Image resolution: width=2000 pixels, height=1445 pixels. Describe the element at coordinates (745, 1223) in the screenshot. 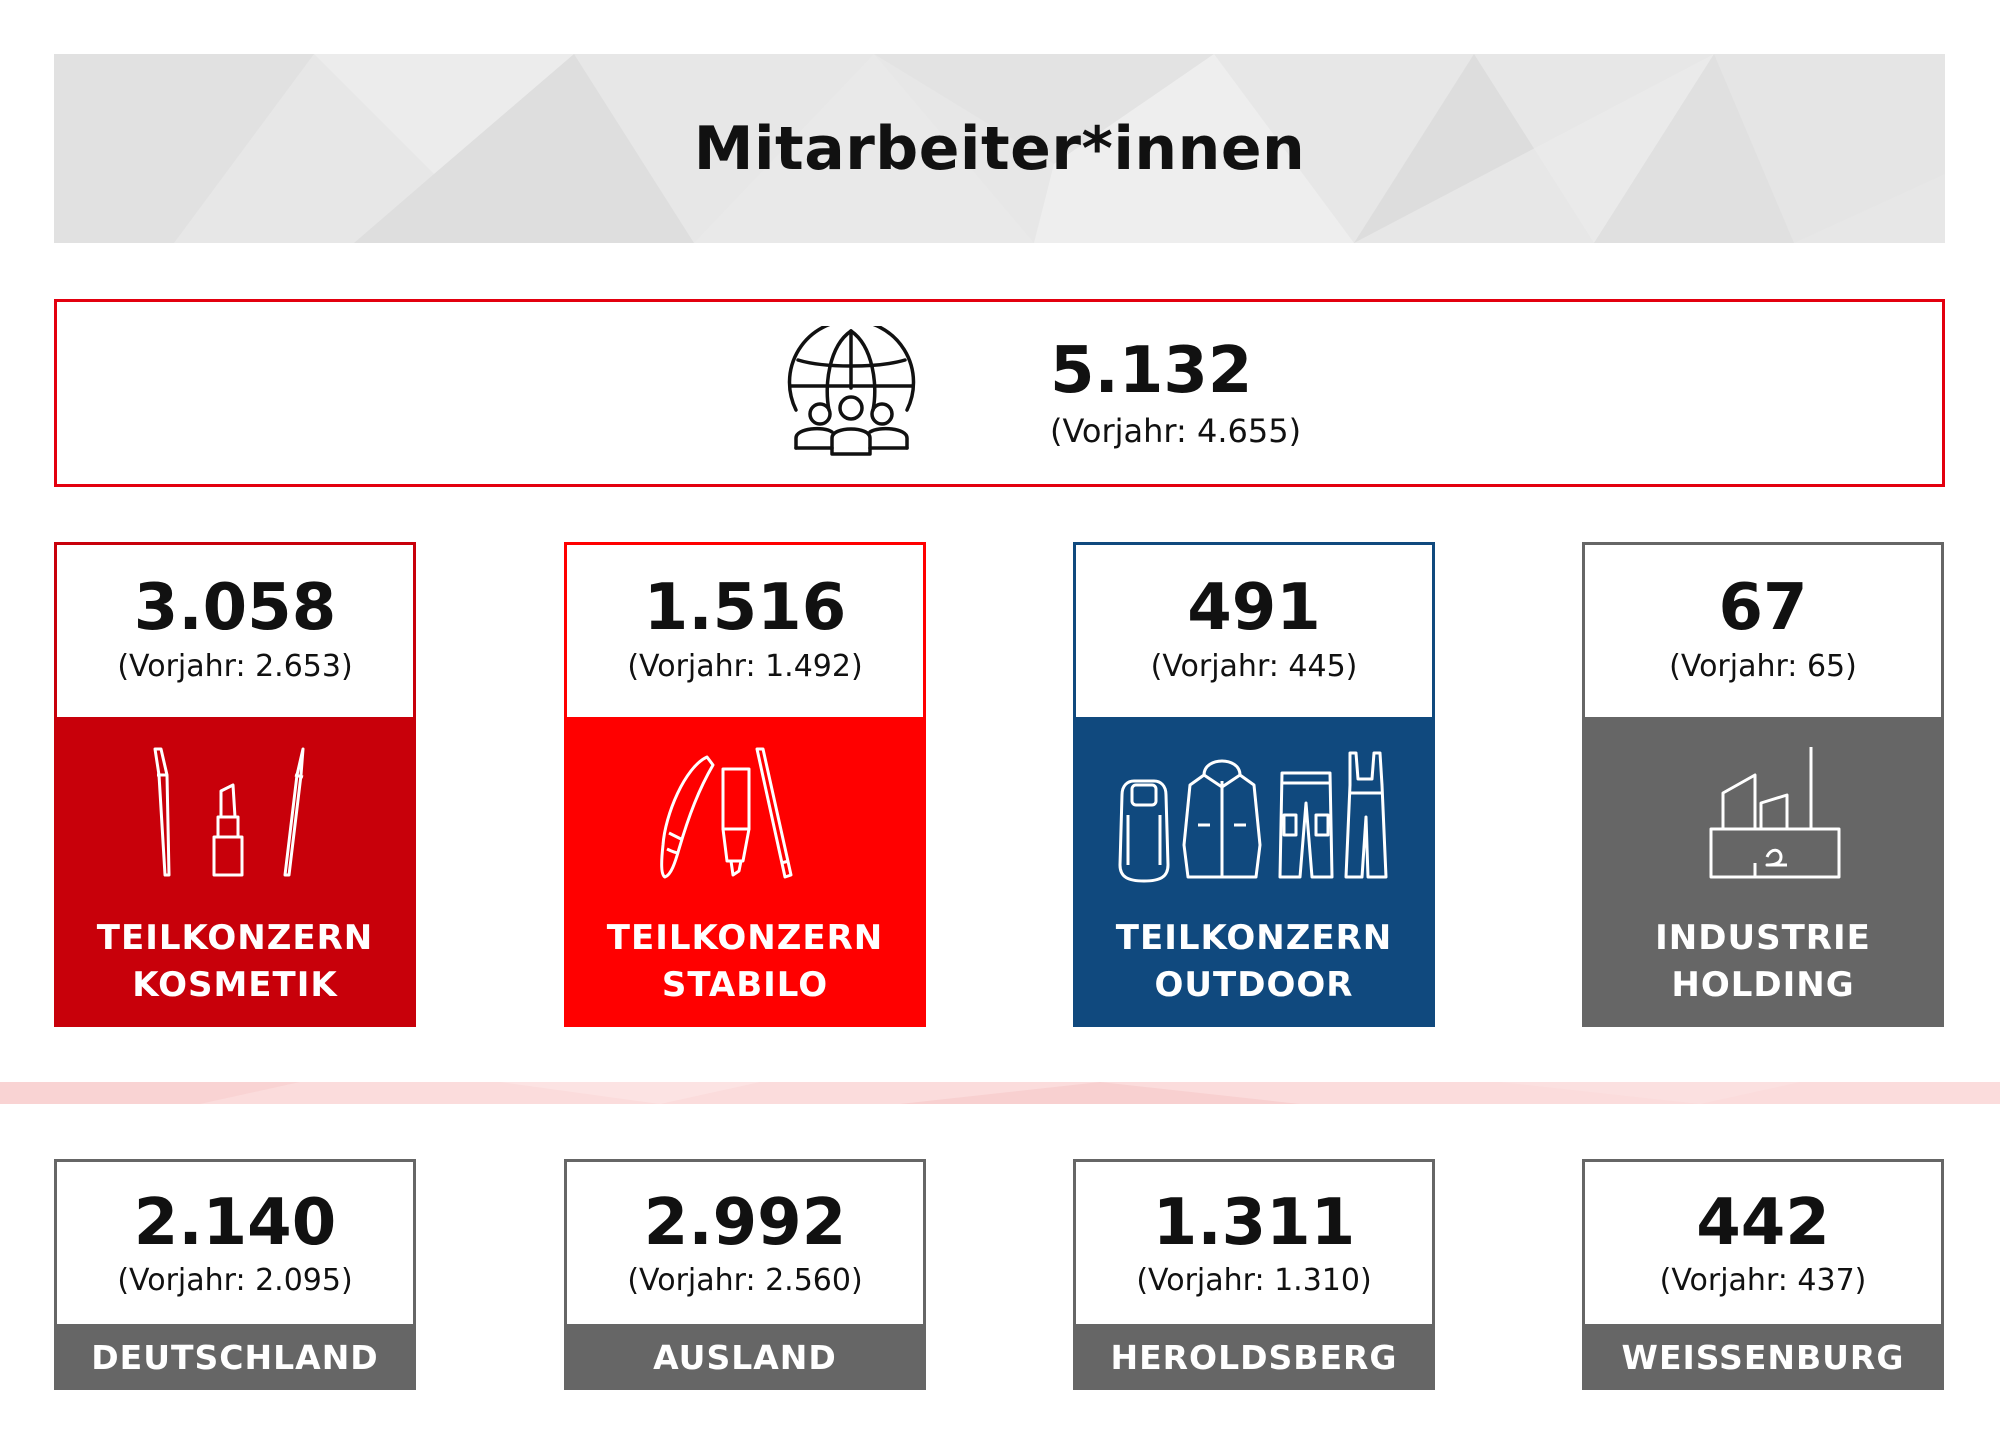

I see `location-value: 2.992` at that location.